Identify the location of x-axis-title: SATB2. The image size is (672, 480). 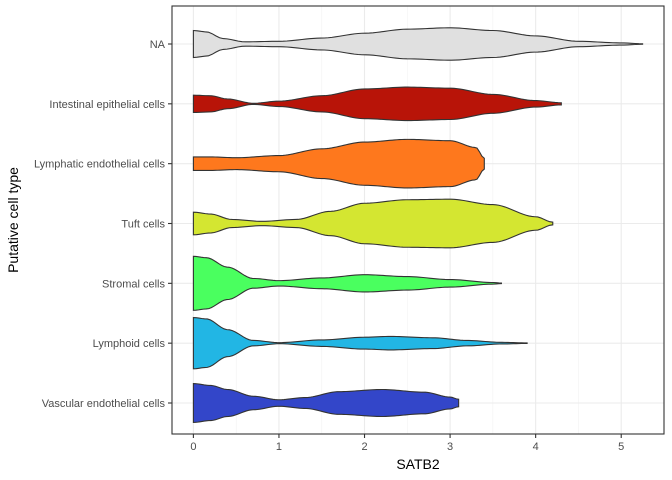
(418, 464).